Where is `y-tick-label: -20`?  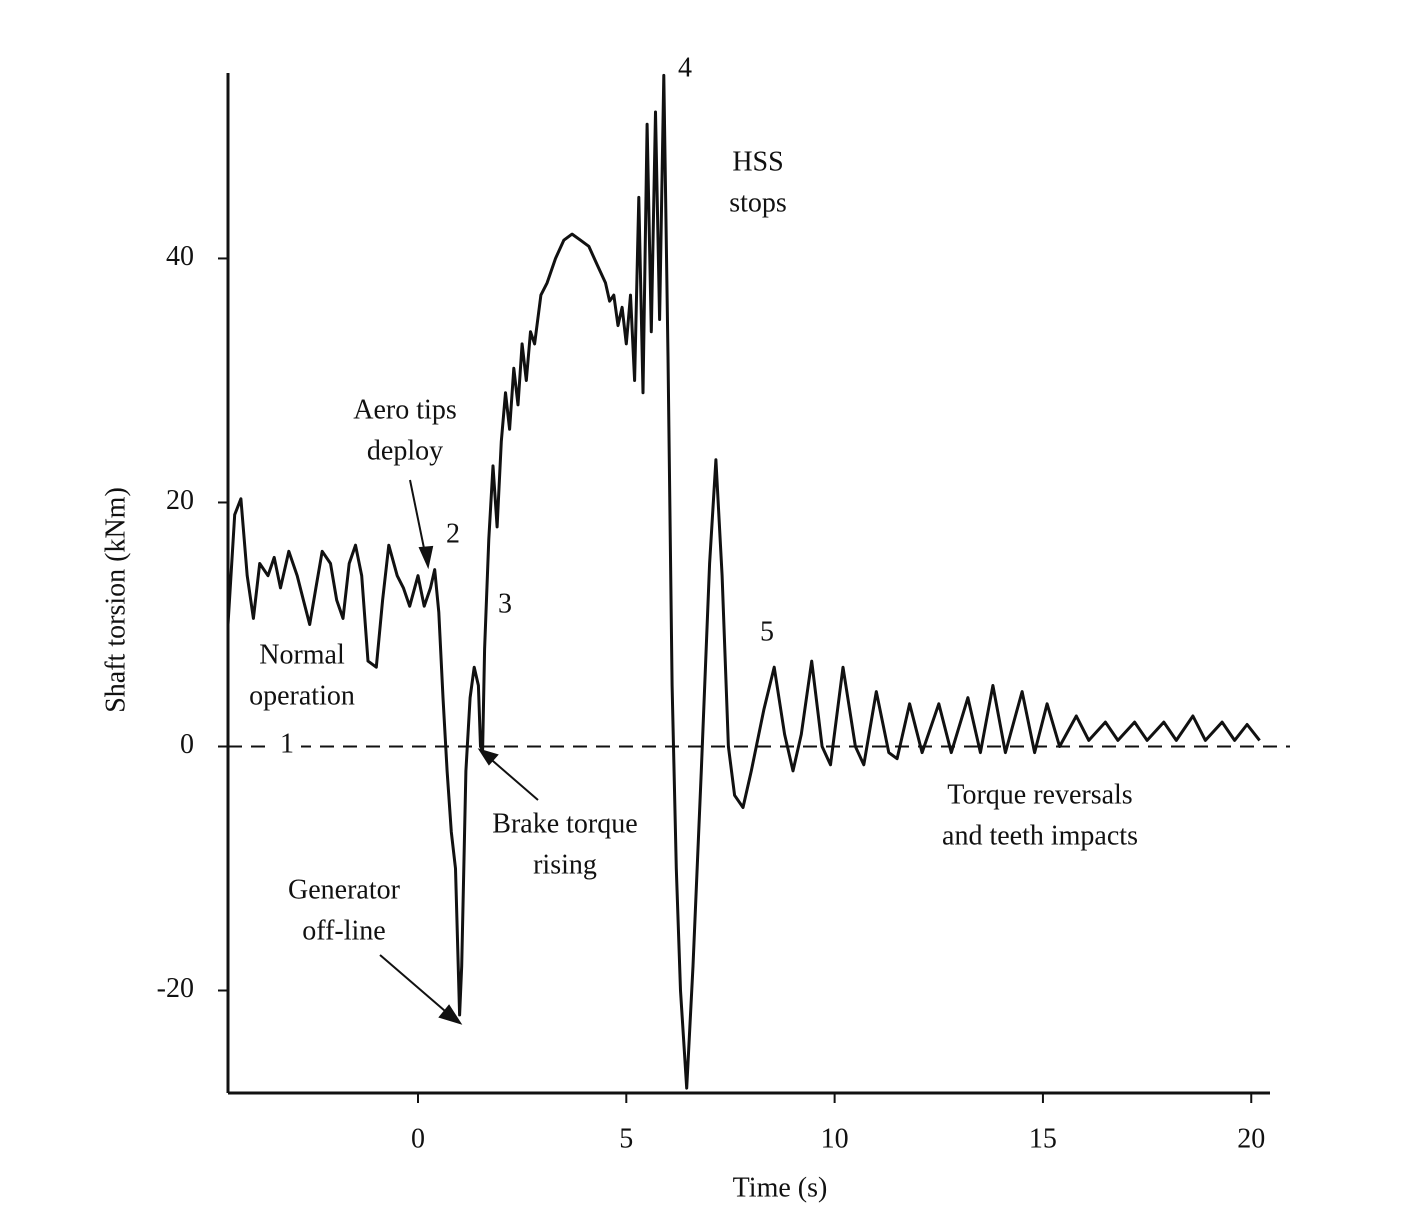
y-tick-label: -20 is located at coordinates (175, 988).